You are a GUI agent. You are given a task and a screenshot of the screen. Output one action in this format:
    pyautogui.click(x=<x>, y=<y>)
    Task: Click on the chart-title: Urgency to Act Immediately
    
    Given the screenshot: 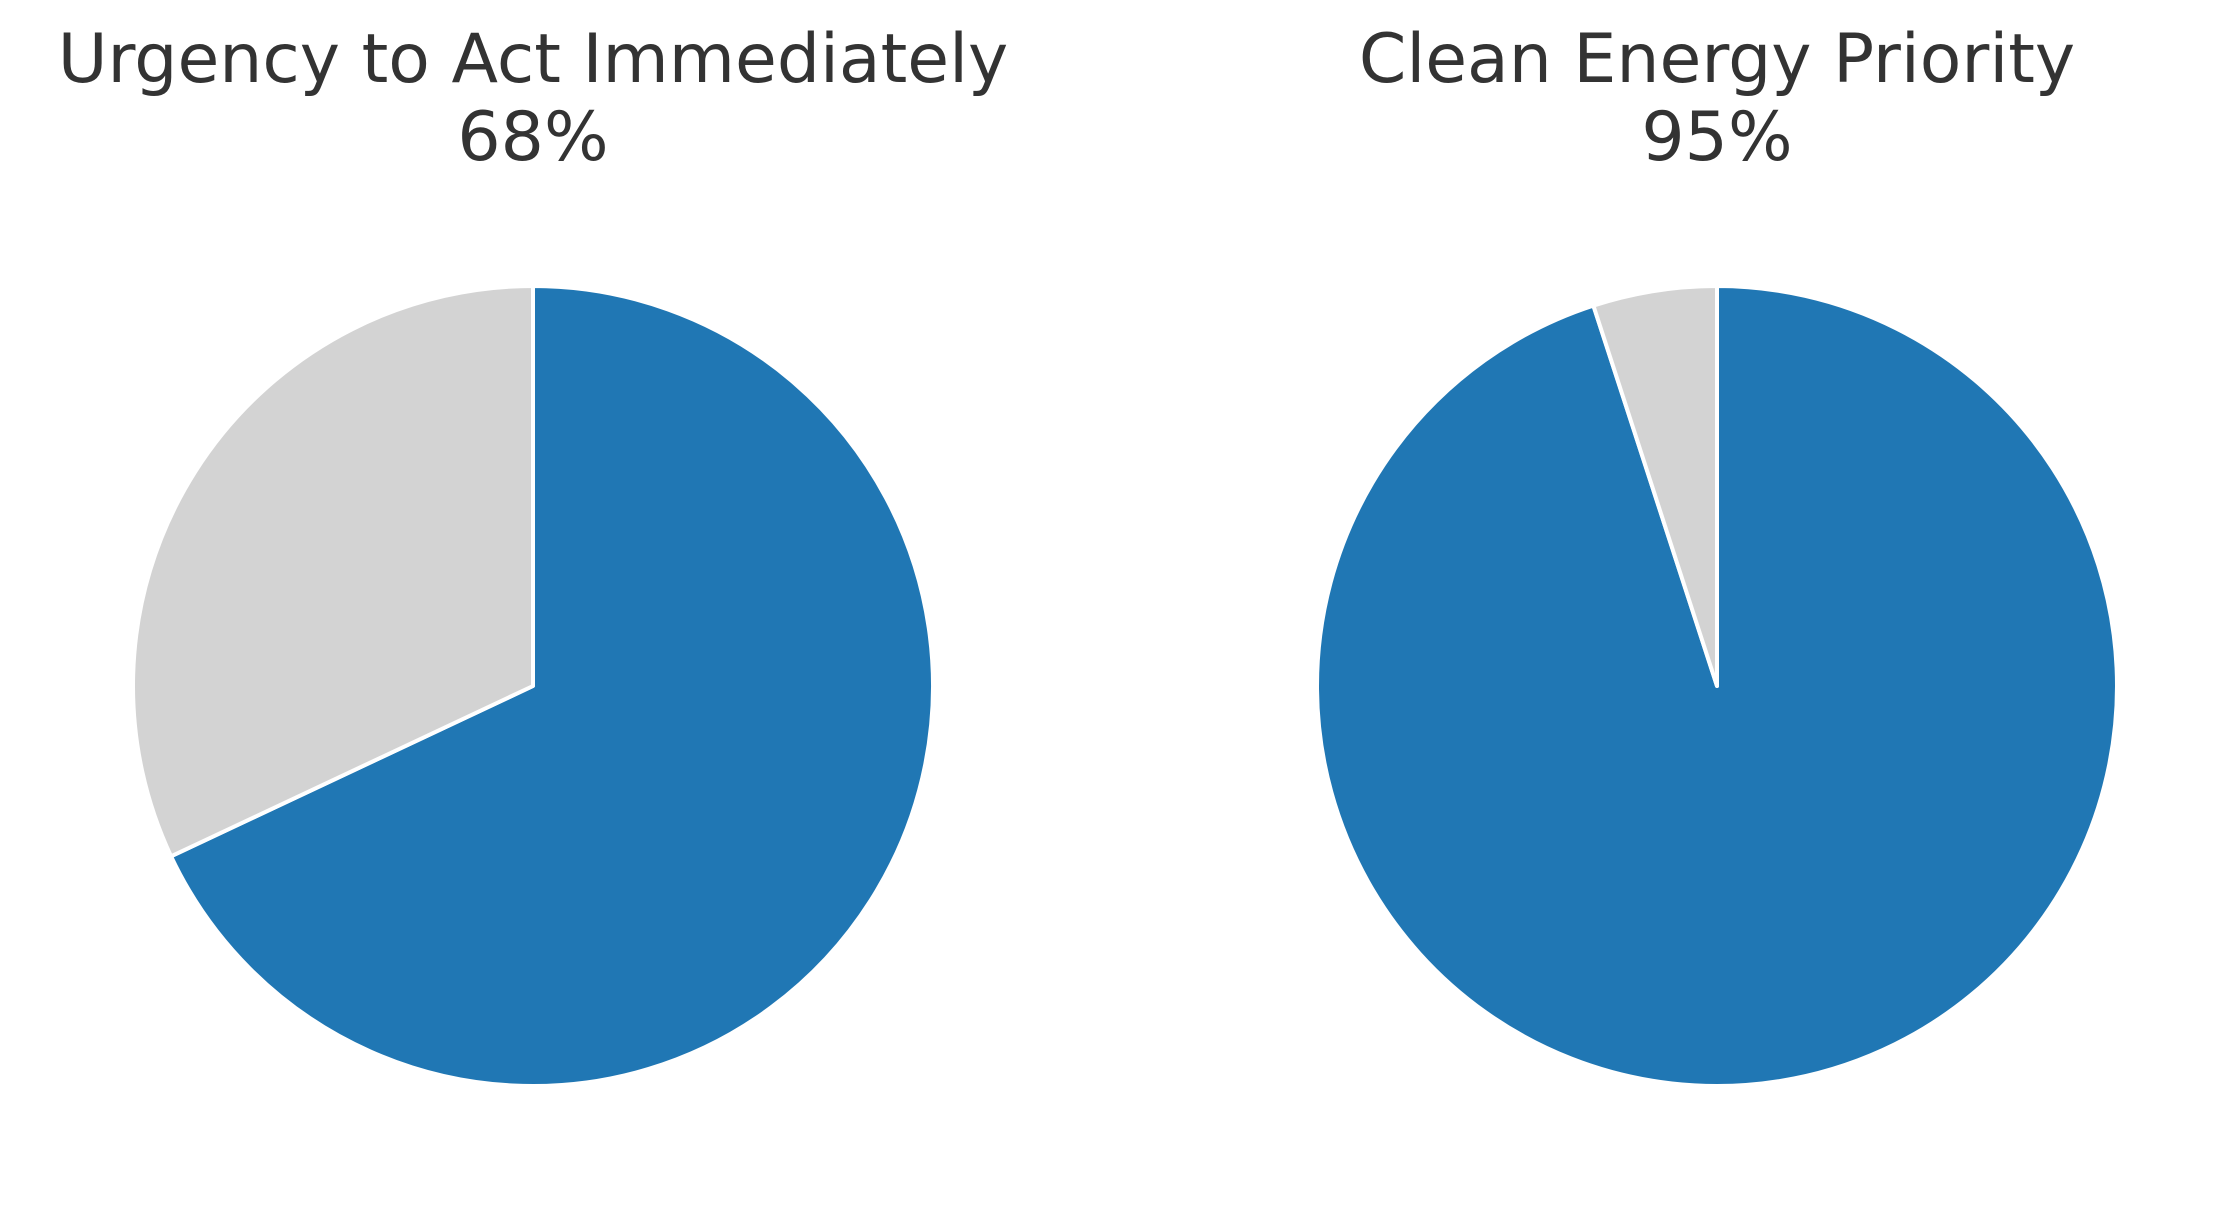 What is the action you would take?
    pyautogui.click(x=533, y=59)
    